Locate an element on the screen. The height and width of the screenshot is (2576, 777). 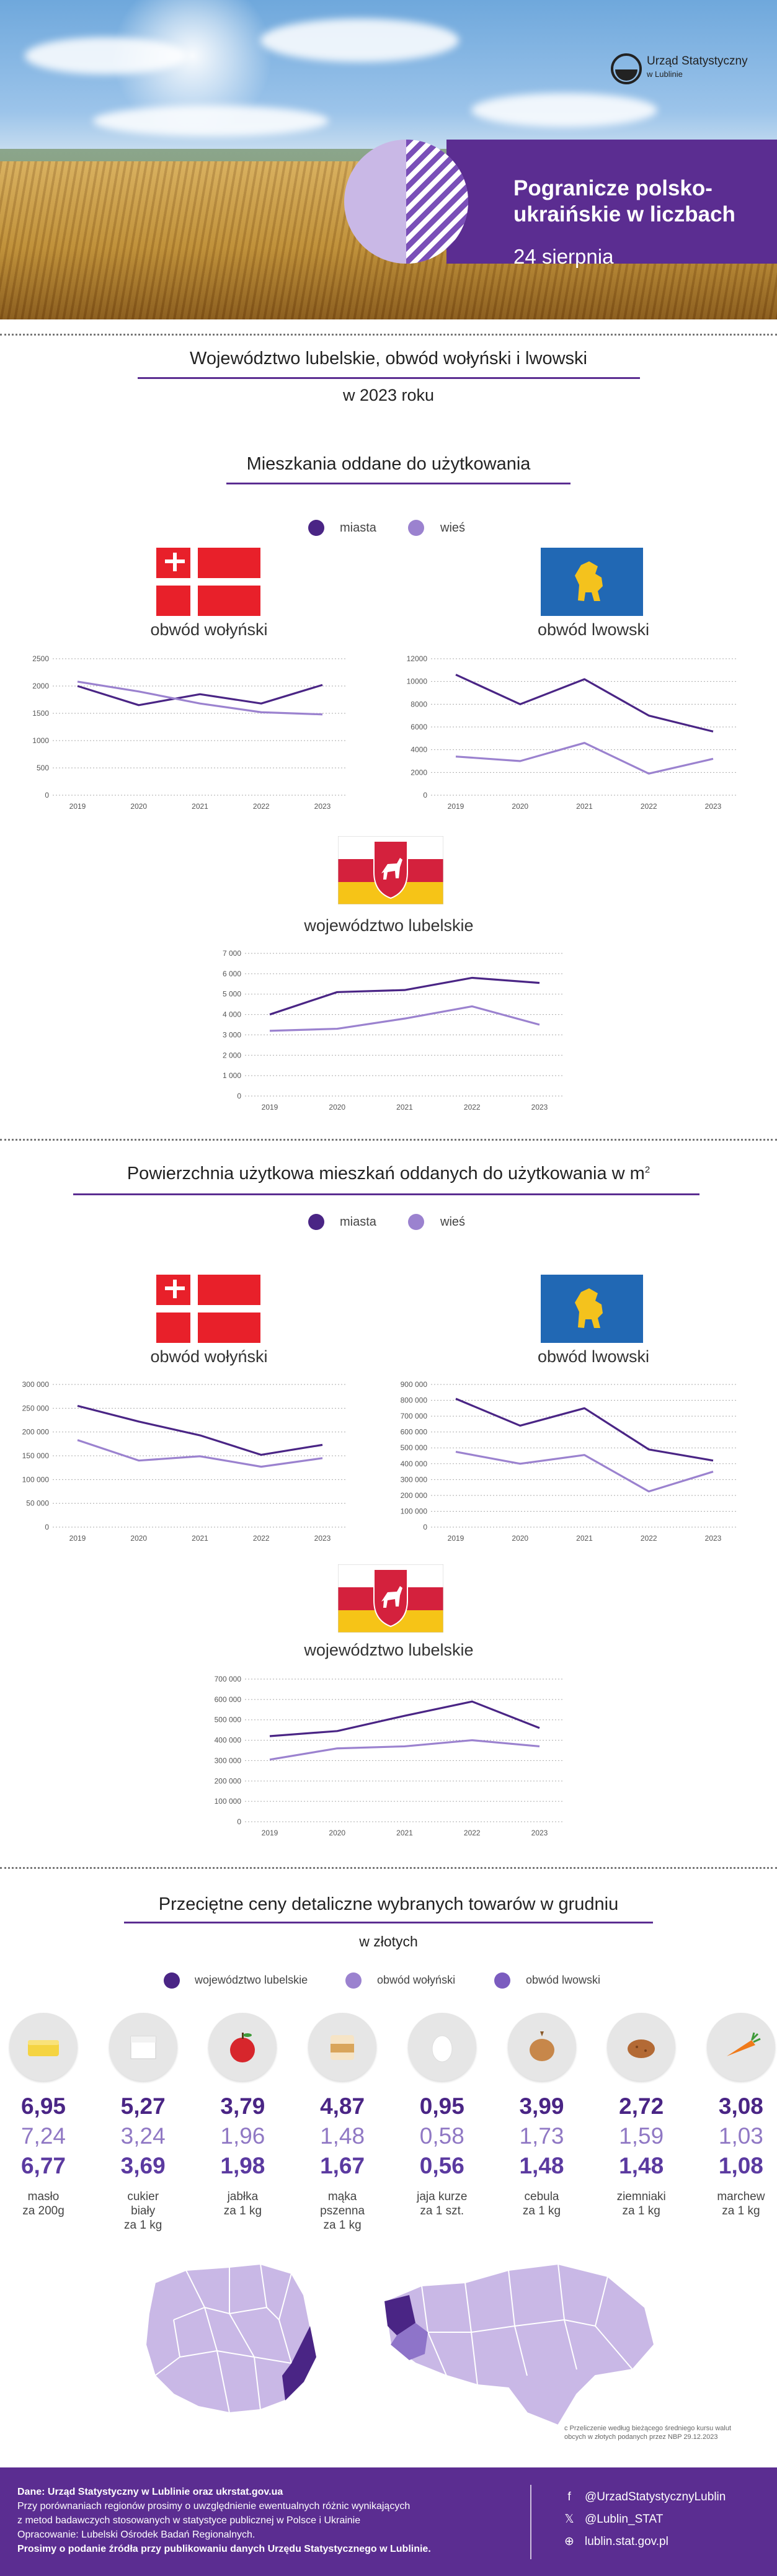
title-banner is located at coordinates (611, 202).